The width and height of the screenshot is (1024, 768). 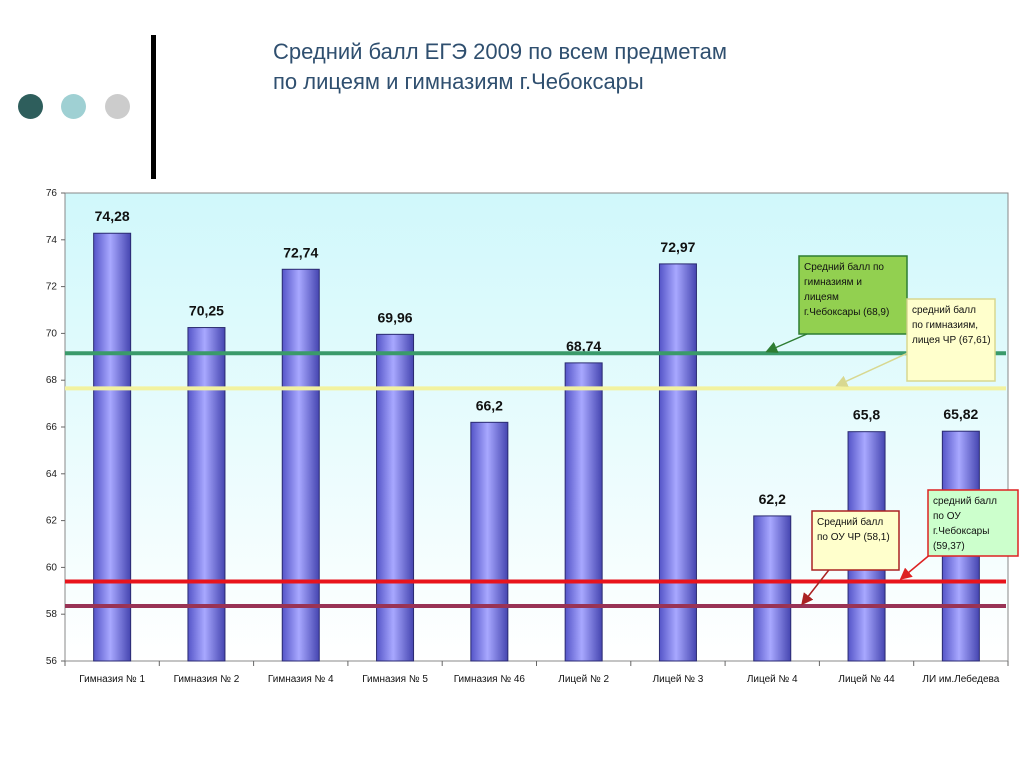 What do you see at coordinates (458, 81) in the screenshot?
I see `slide-title-line-2: по лицеям и гимназиям г.Чебоксары` at bounding box center [458, 81].